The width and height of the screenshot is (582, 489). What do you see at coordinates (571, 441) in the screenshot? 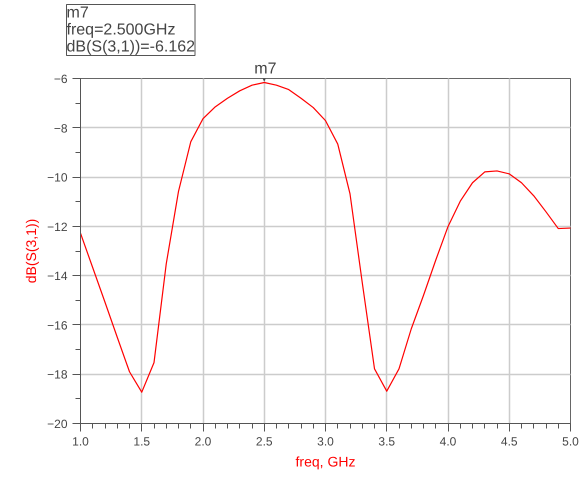
I see `x-tick-label: 5.0` at bounding box center [571, 441].